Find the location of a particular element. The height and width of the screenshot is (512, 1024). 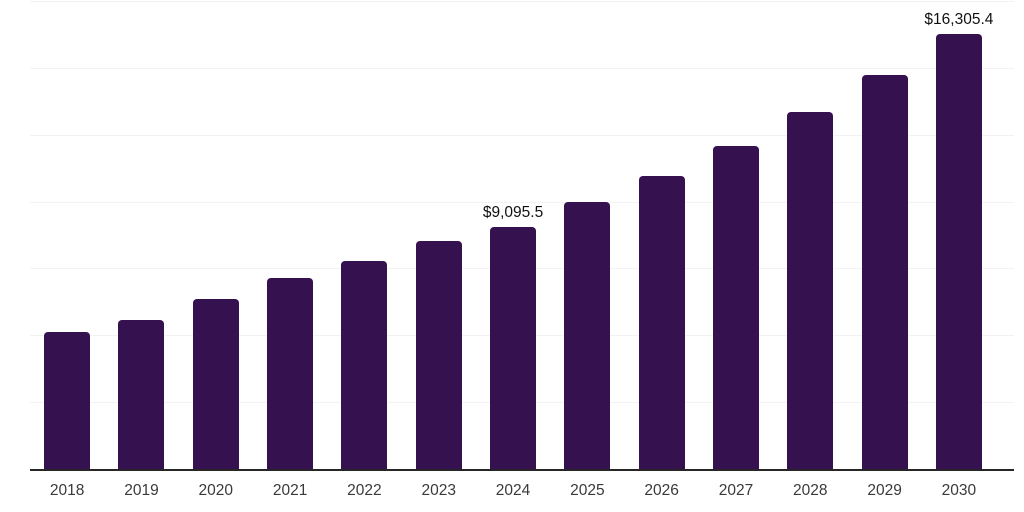

bar-slot-2030: $16,305.4 is located at coordinates (959, 256).